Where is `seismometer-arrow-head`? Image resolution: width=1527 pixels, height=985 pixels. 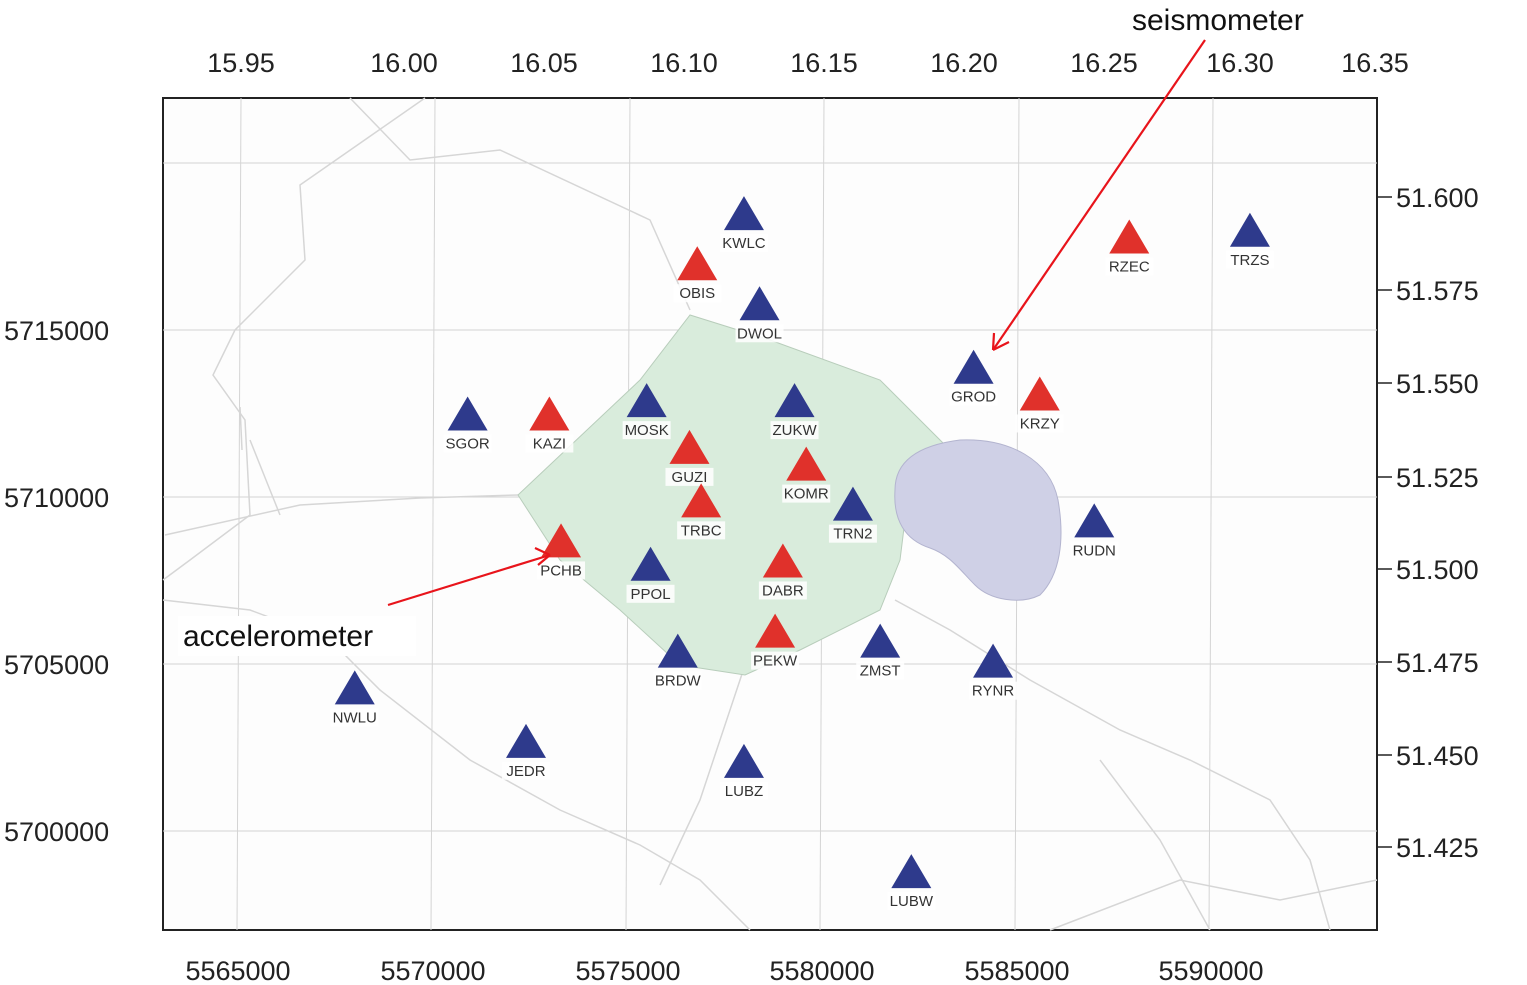 seismometer-arrow-head is located at coordinates (1000, 341).